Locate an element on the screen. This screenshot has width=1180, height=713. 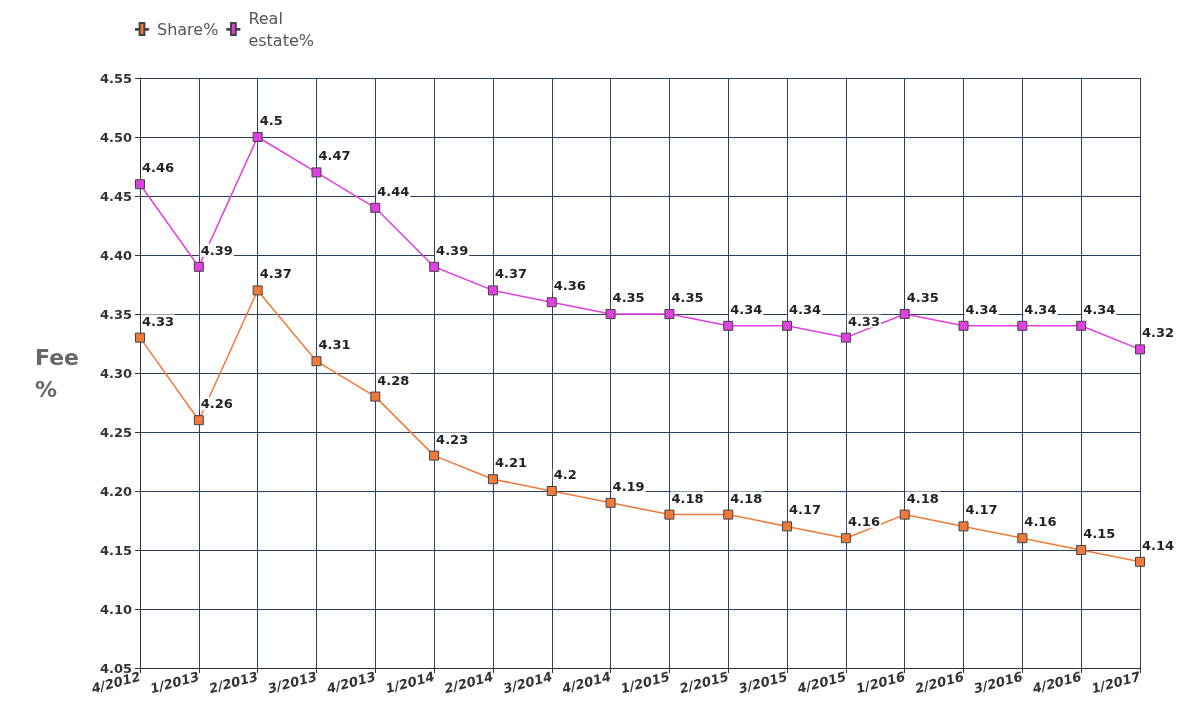
y-tick-label: 4.15 is located at coordinates (115, 550).